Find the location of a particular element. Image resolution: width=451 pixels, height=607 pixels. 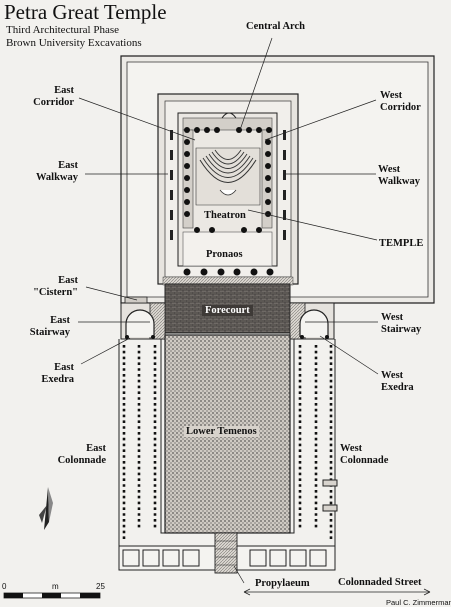

propylaeum-stairs is located at coordinates (226, 553).